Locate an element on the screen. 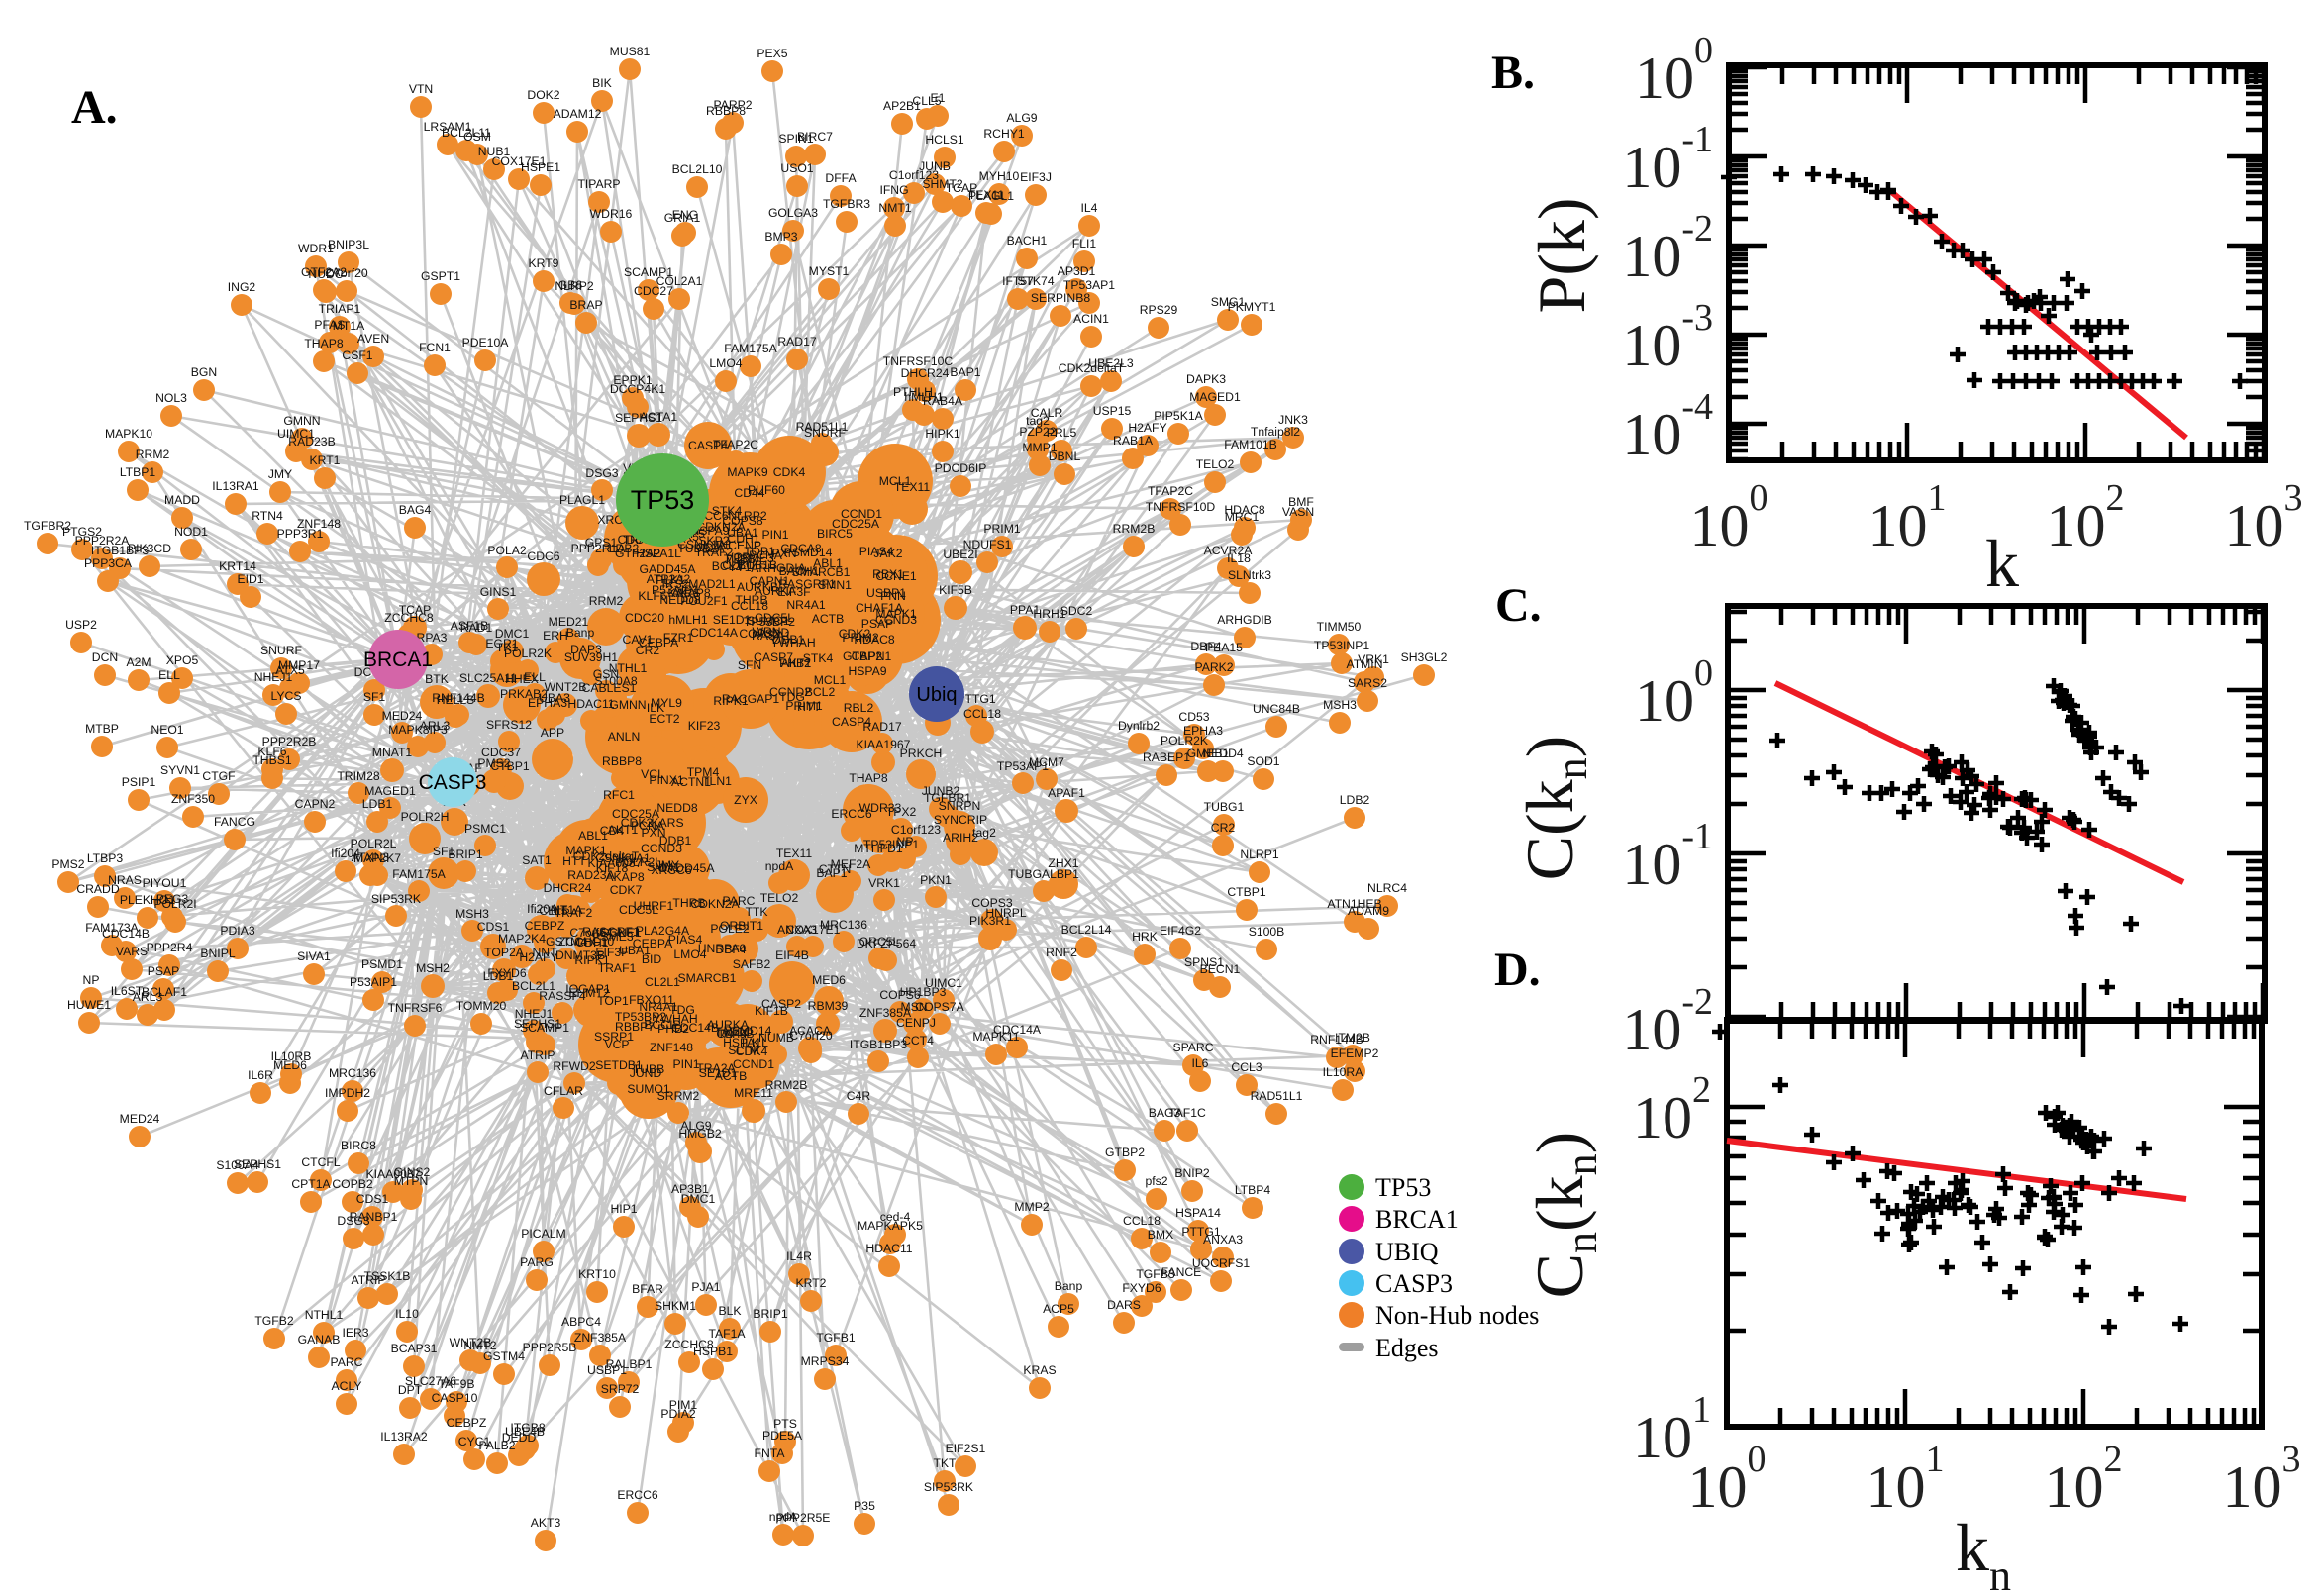 The width and height of the screenshot is (2323, 1596). svg-text: ECT2 is located at coordinates (664, 719).